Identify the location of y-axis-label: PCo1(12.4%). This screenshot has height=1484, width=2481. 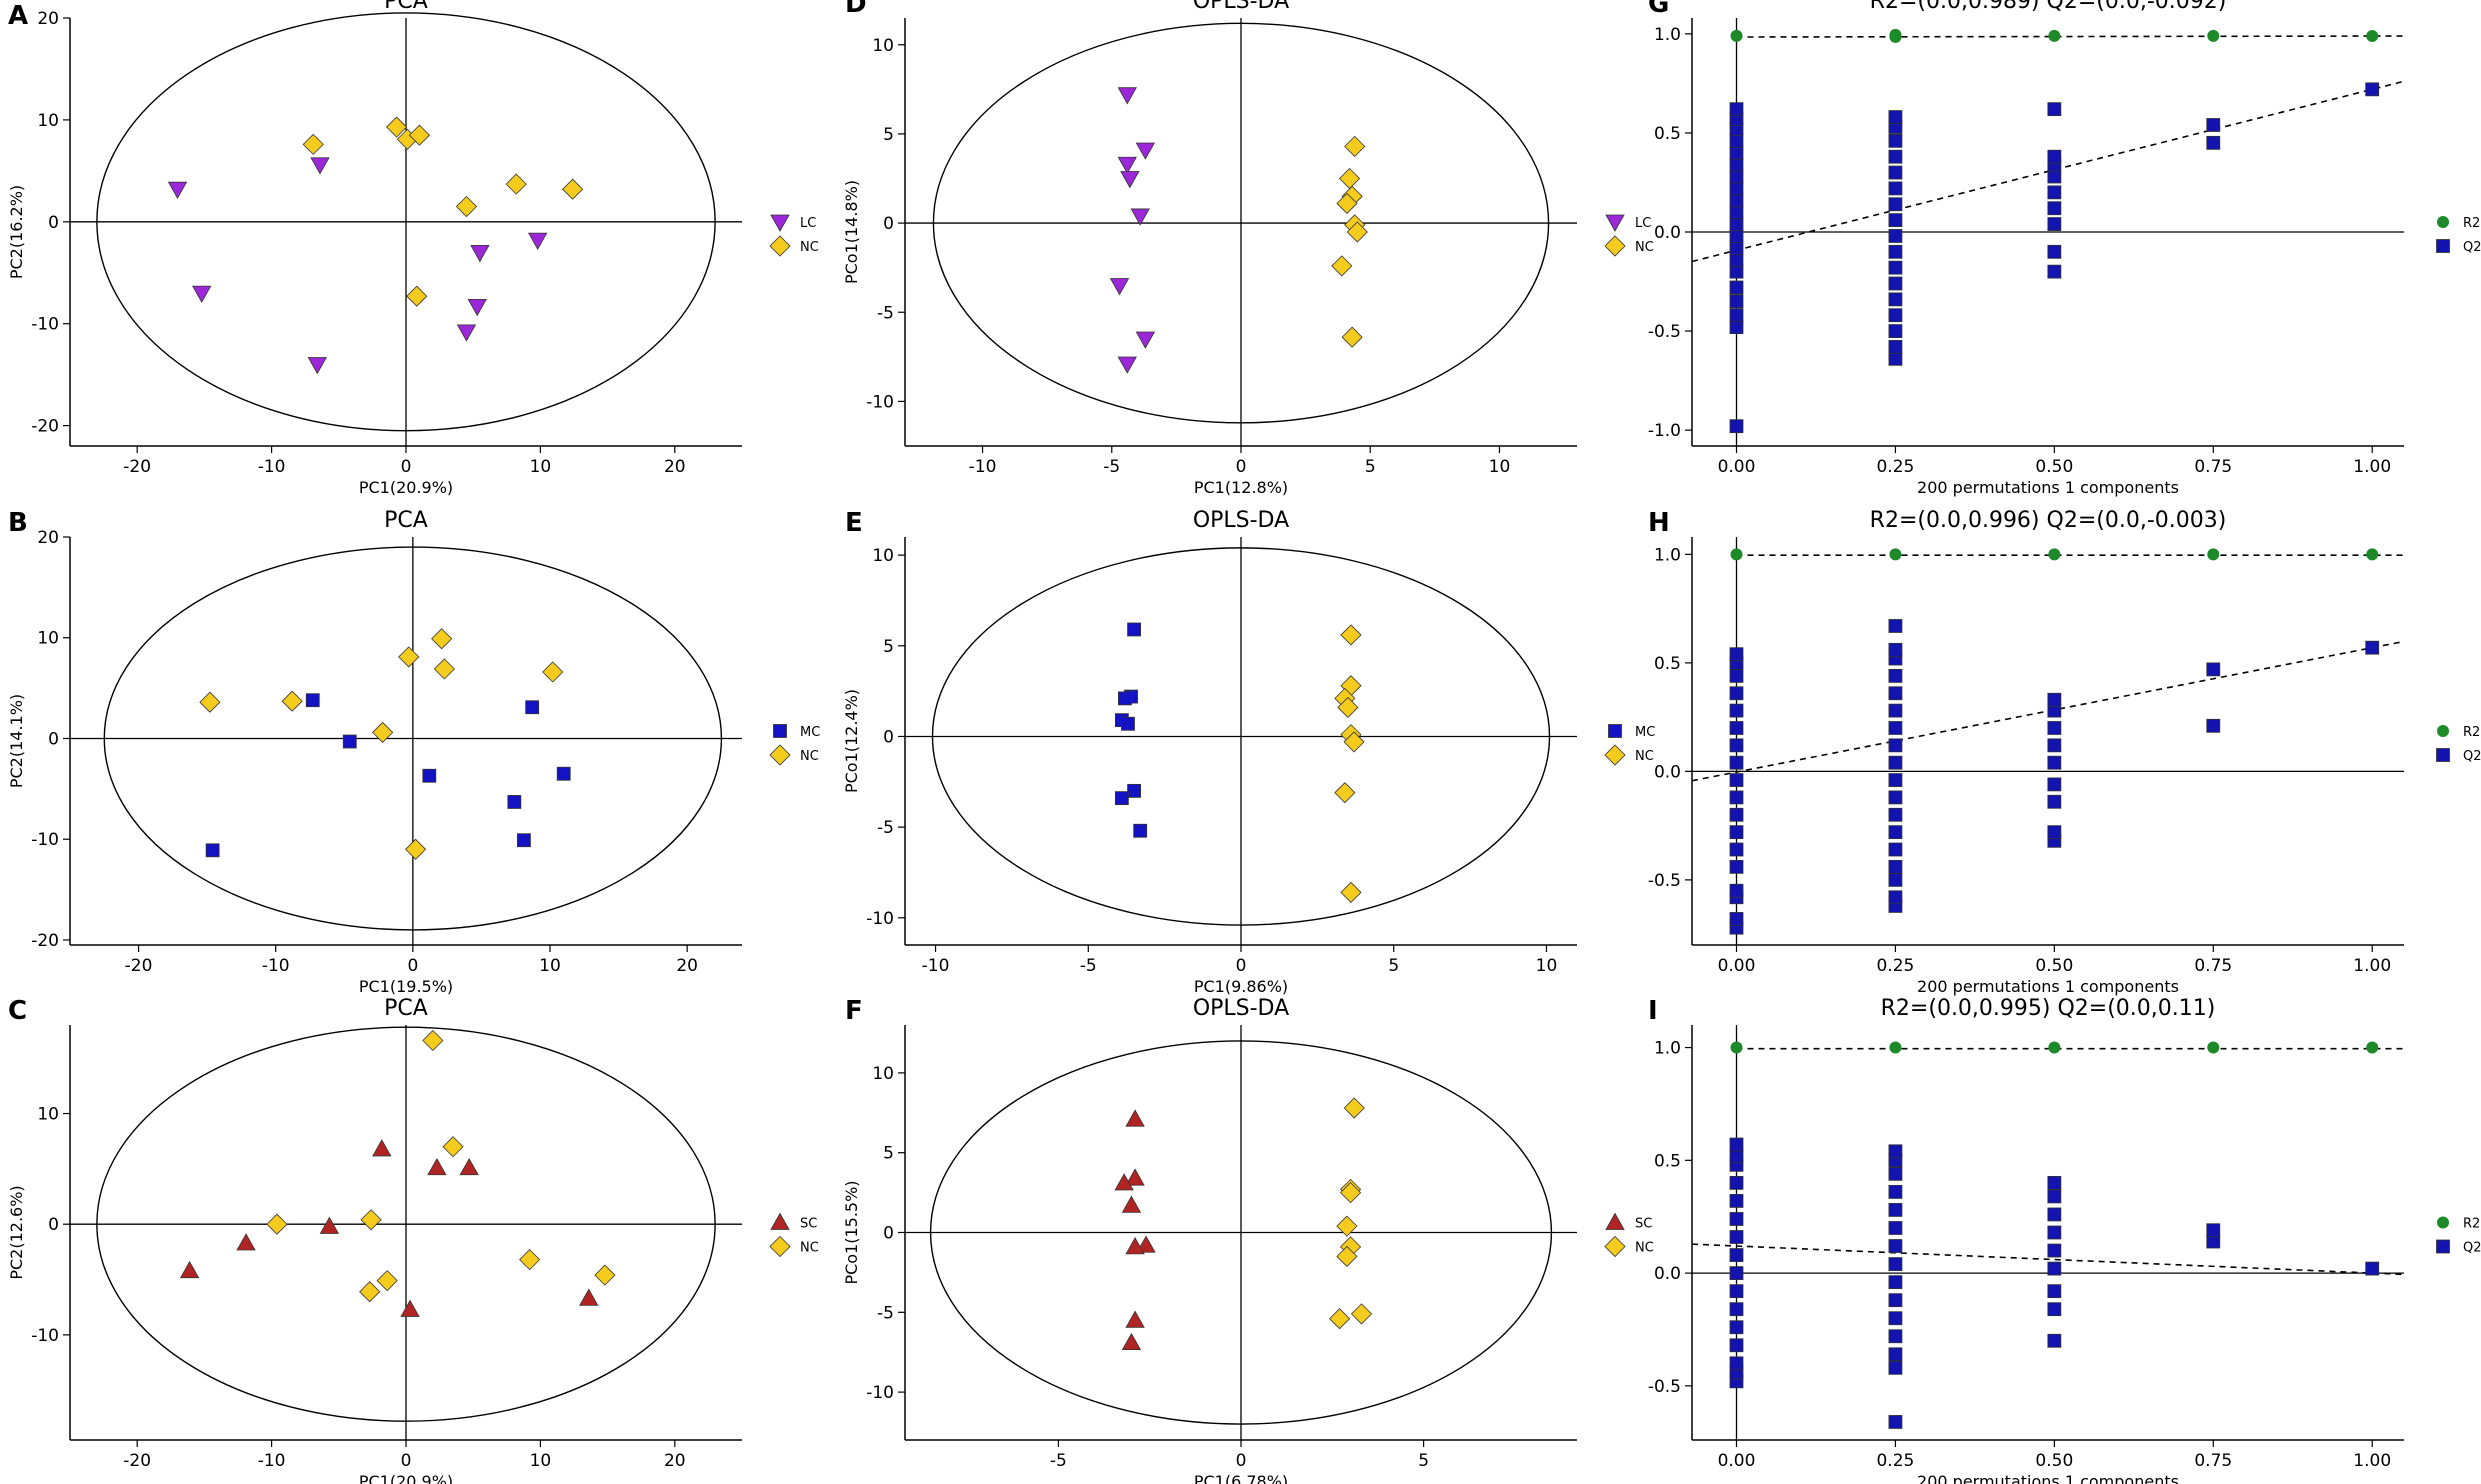
(851, 741).